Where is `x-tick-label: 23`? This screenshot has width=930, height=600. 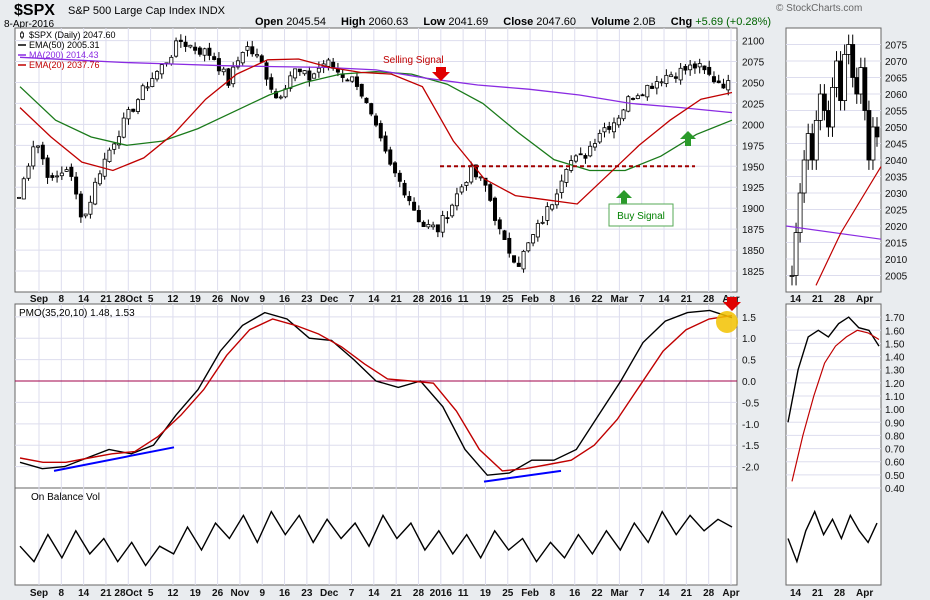 x-tick-label: 23 is located at coordinates (307, 299).